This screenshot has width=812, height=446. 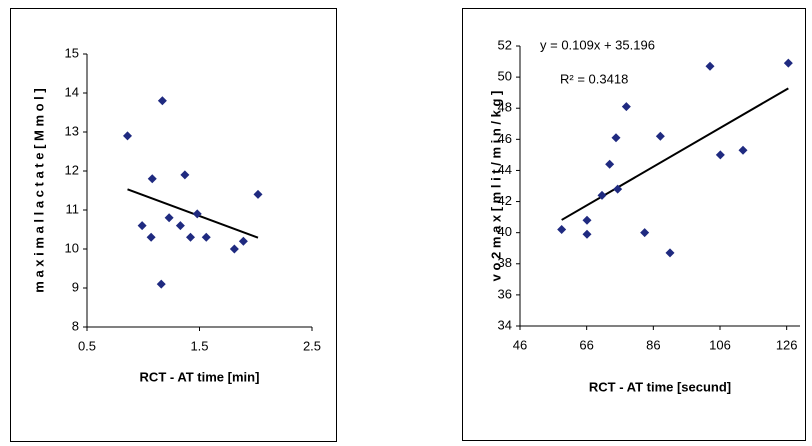 What do you see at coordinates (75, 325) in the screenshot?
I see `y-tick-label: 8` at bounding box center [75, 325].